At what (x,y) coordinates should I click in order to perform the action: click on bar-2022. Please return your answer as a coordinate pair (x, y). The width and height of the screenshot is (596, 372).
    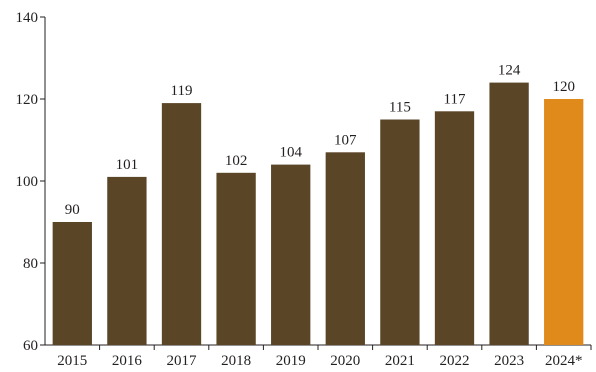
    Looking at the image, I should click on (454, 228).